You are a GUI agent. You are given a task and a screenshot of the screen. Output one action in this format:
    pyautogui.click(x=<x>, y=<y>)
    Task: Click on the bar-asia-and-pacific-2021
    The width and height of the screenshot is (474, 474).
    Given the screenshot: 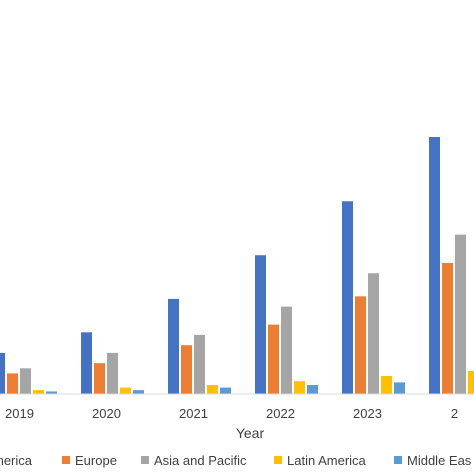 What is the action you would take?
    pyautogui.click(x=199, y=364)
    